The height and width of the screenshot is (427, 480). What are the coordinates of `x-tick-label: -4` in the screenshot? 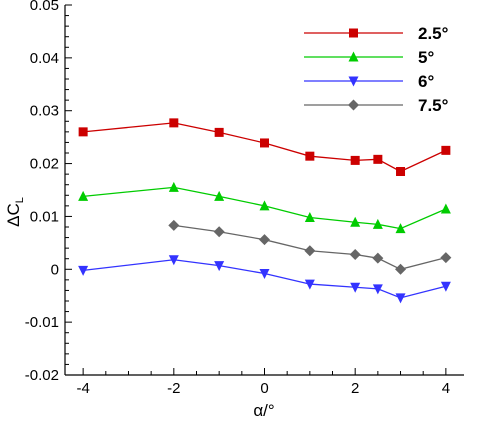 It's located at (82, 388).